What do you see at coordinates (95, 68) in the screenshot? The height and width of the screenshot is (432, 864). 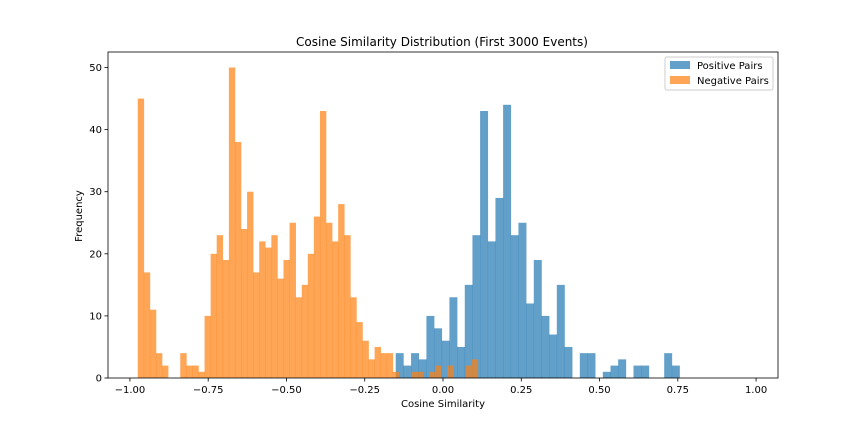 I see `y-tick-label: 50` at bounding box center [95, 68].